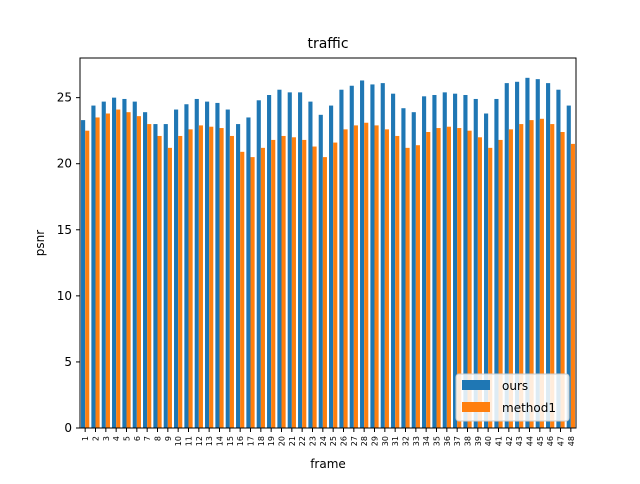 The height and width of the screenshot is (484, 640). Describe the element at coordinates (96, 438) in the screenshot. I see `x-tick-label-2: 2` at that location.